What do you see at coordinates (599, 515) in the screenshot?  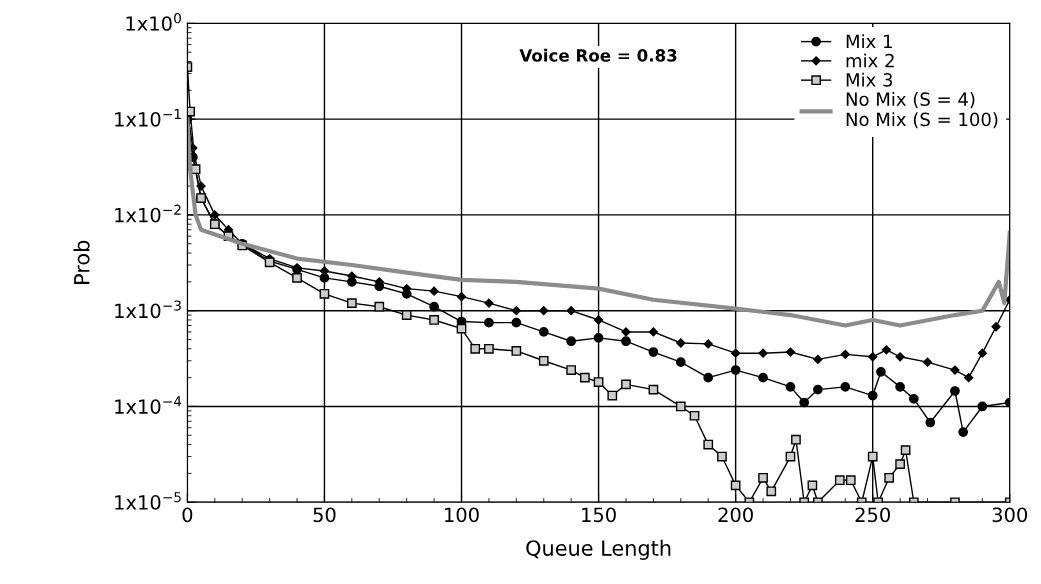 I see `x-tick-label: 150` at bounding box center [599, 515].